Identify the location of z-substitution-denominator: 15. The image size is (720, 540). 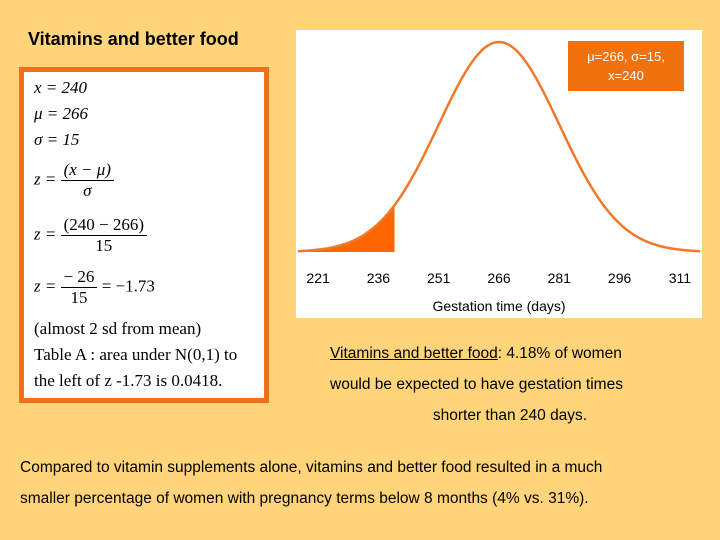
(104, 245).